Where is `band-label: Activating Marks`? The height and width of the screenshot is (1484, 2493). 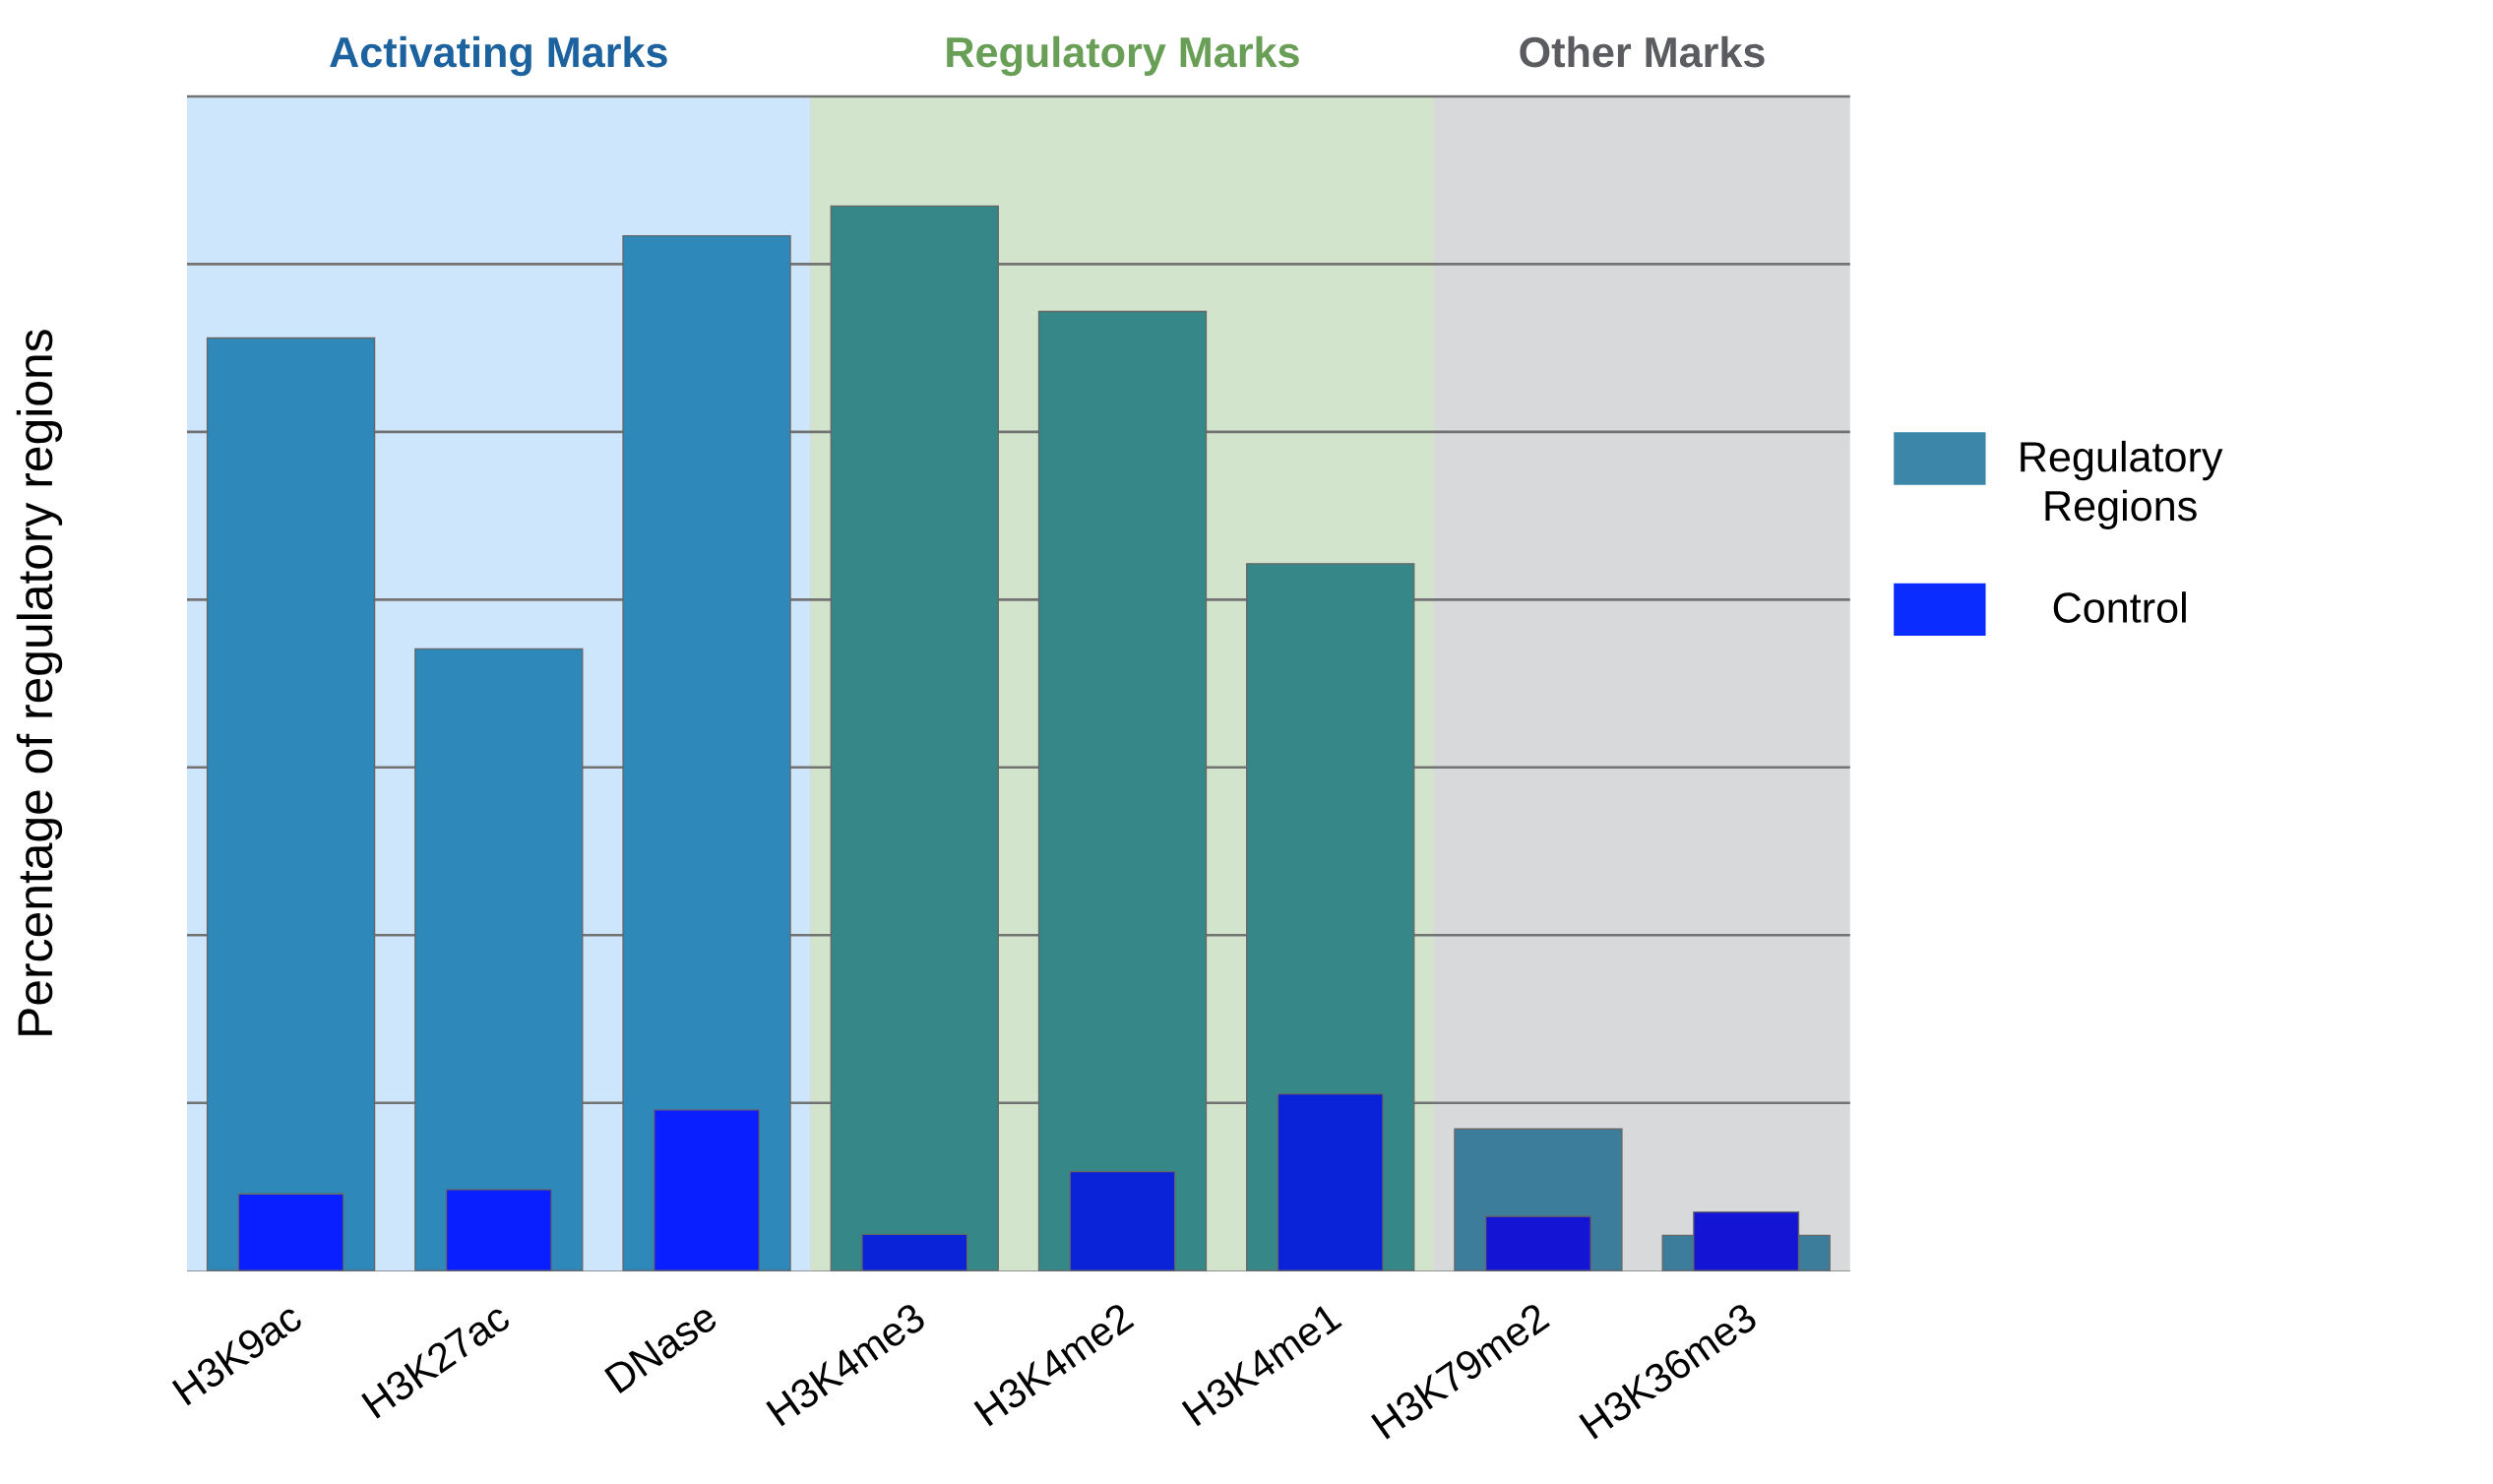 band-label: Activating Marks is located at coordinates (498, 56).